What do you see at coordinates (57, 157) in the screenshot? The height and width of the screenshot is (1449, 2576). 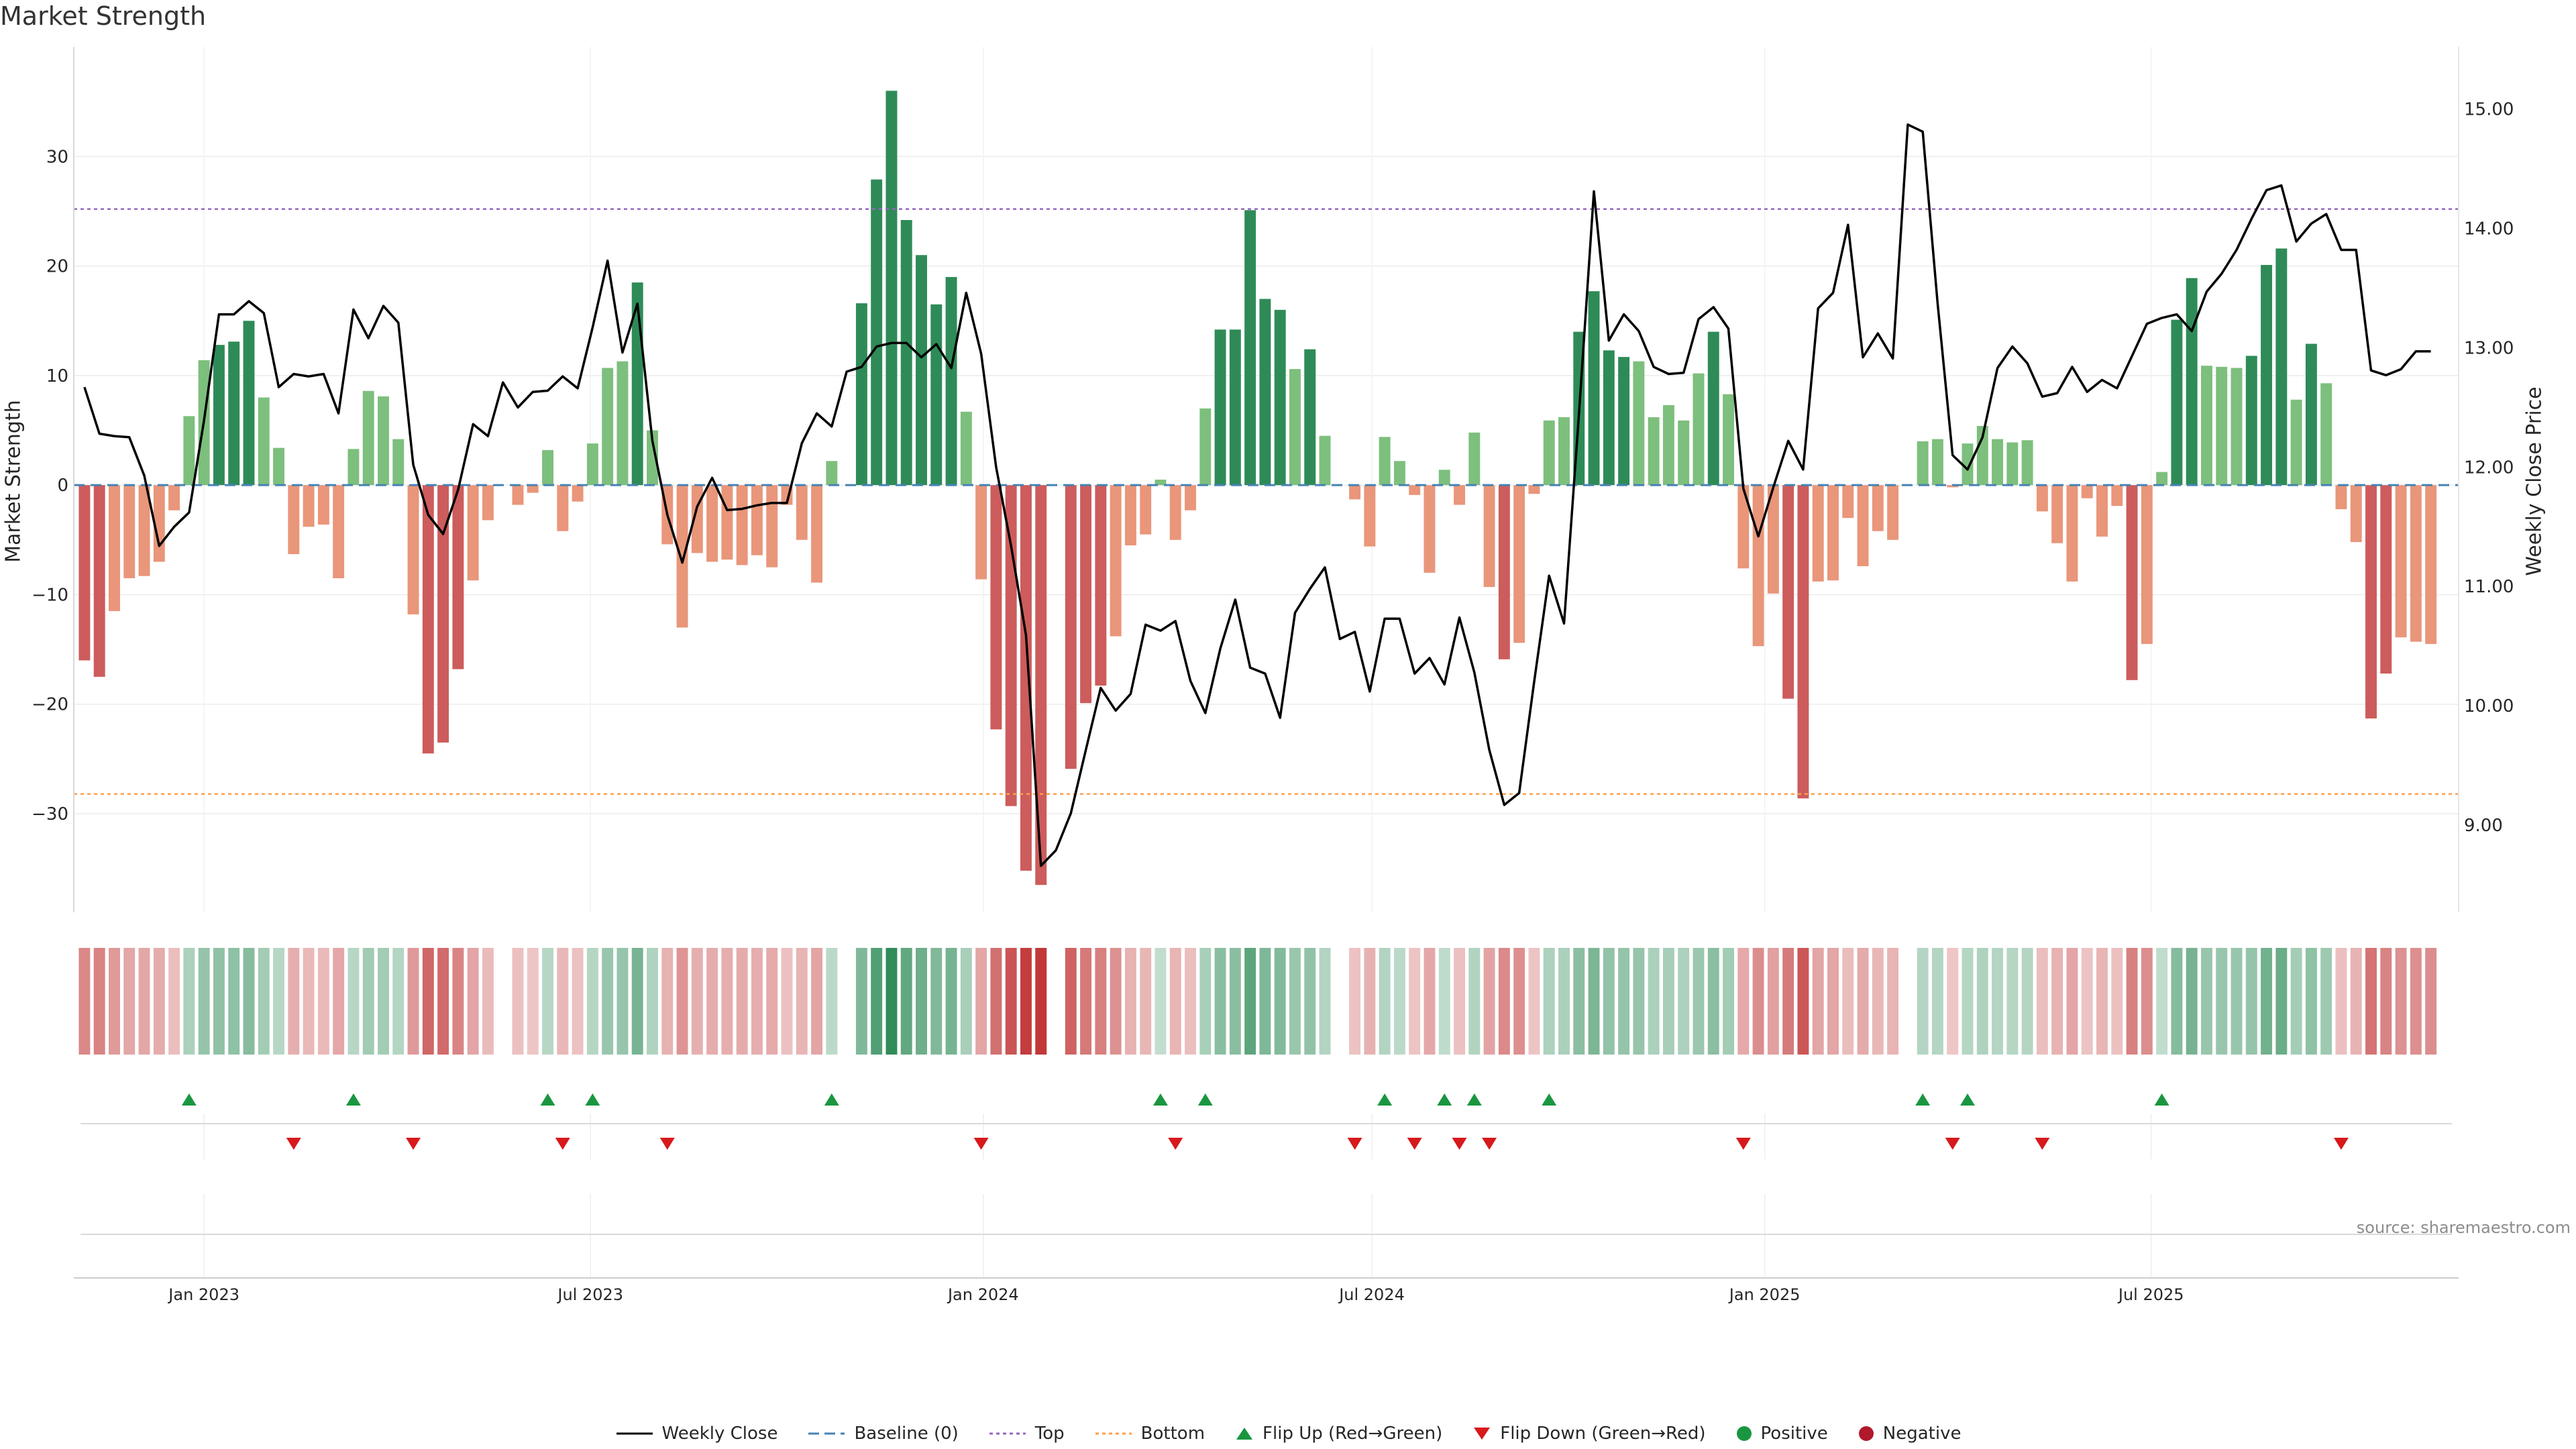 I see `y-tick-label: 30` at bounding box center [57, 157].